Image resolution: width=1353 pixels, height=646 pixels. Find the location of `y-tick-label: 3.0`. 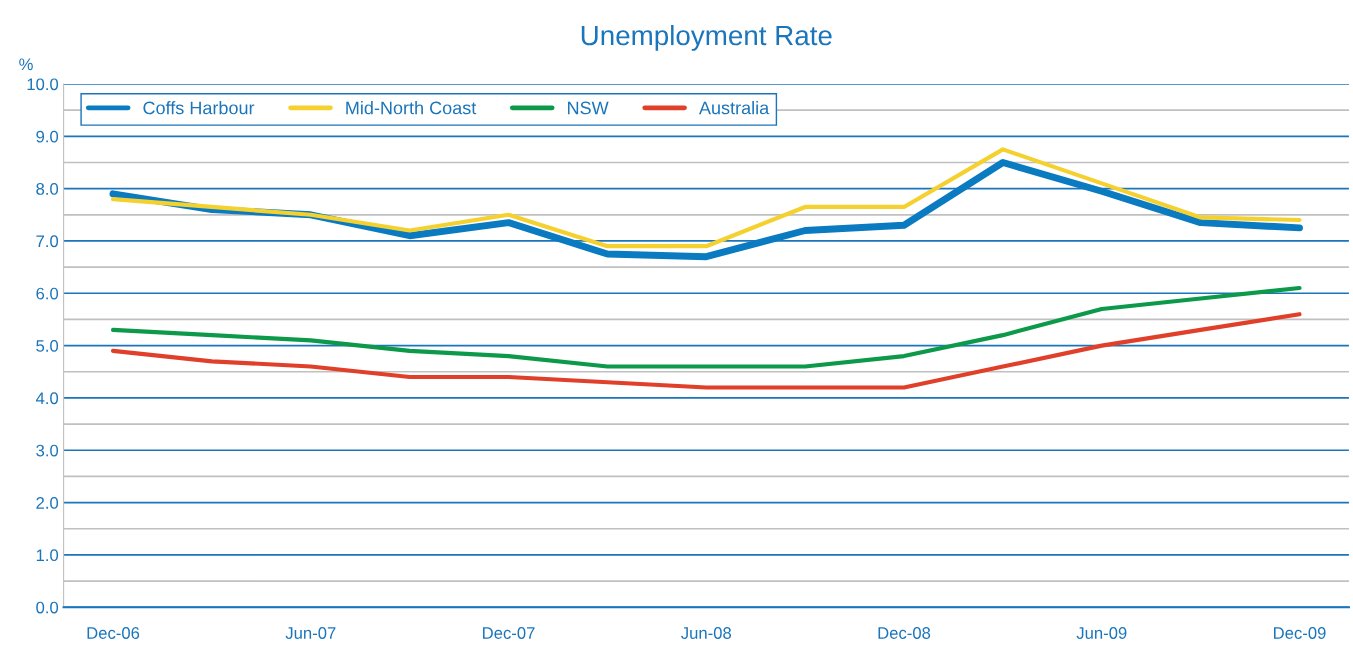

y-tick-label: 3.0 is located at coordinates (47, 450).